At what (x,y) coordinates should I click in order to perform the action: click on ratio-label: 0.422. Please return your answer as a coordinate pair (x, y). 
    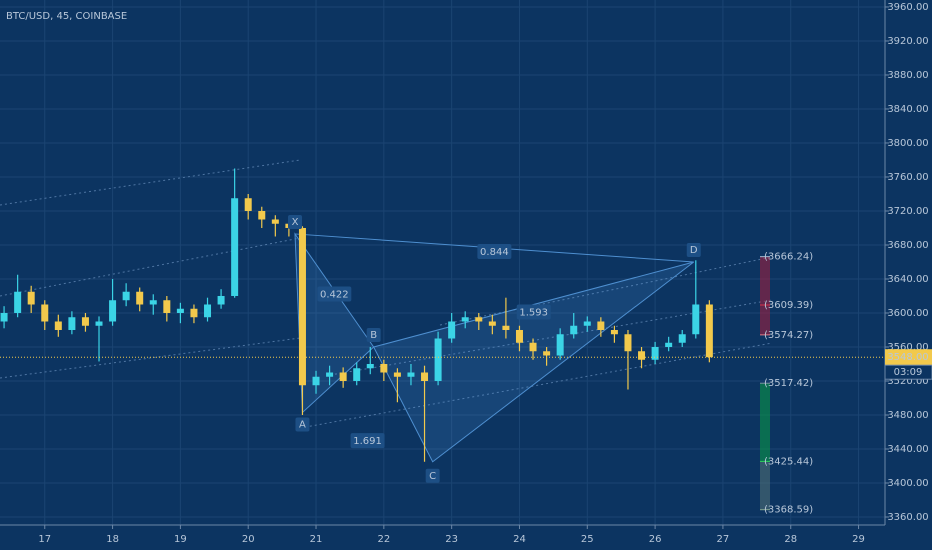
    Looking at the image, I should click on (334, 294).